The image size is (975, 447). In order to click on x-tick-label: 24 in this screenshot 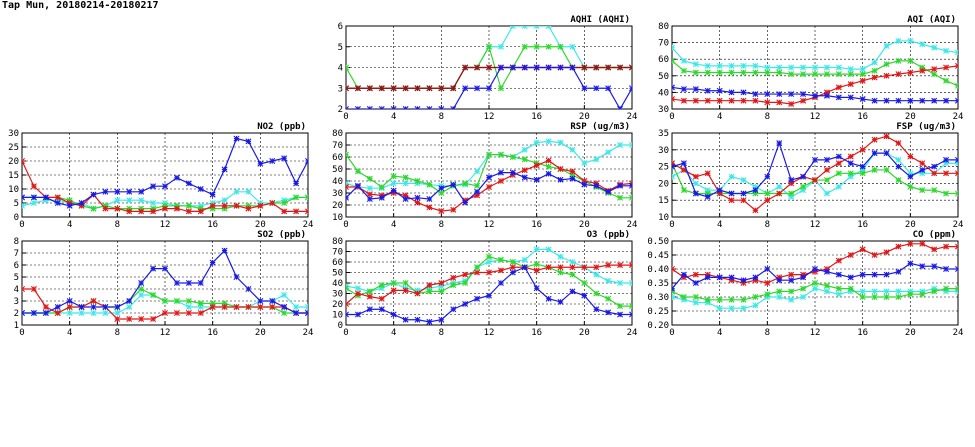, I will do `click(958, 225)`.